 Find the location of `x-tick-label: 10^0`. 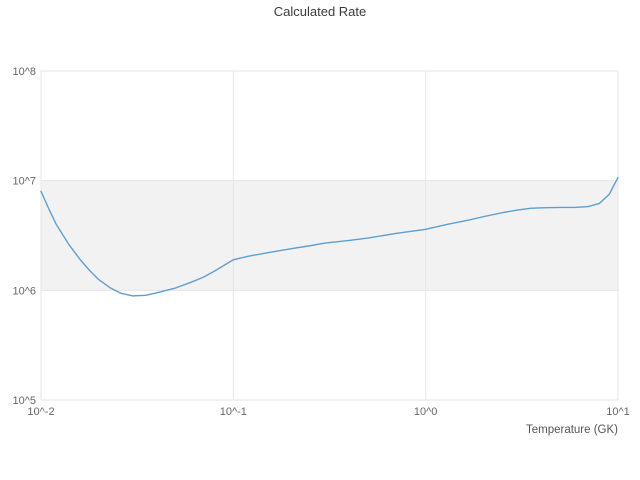

x-tick-label: 10^0 is located at coordinates (426, 412).